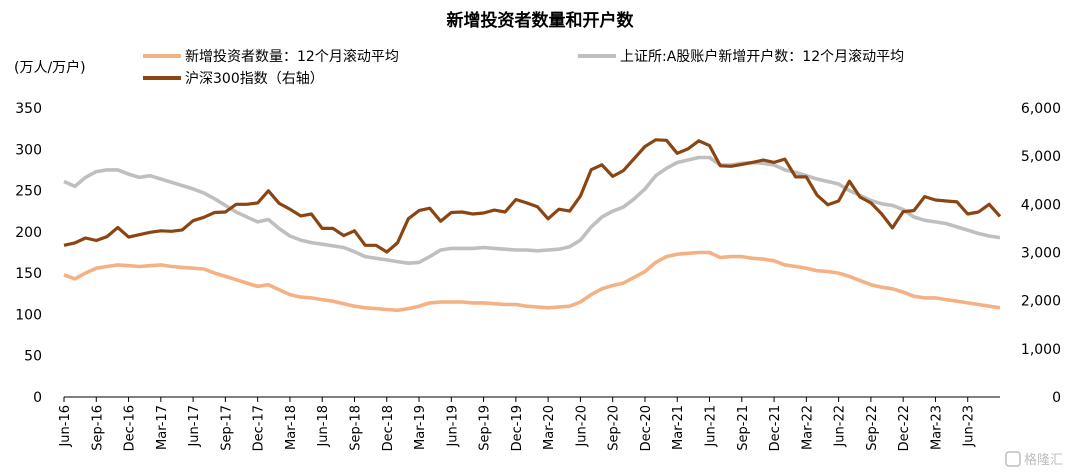  Describe the element at coordinates (904, 428) in the screenshot. I see `x-tick-label: Dec-22` at that location.